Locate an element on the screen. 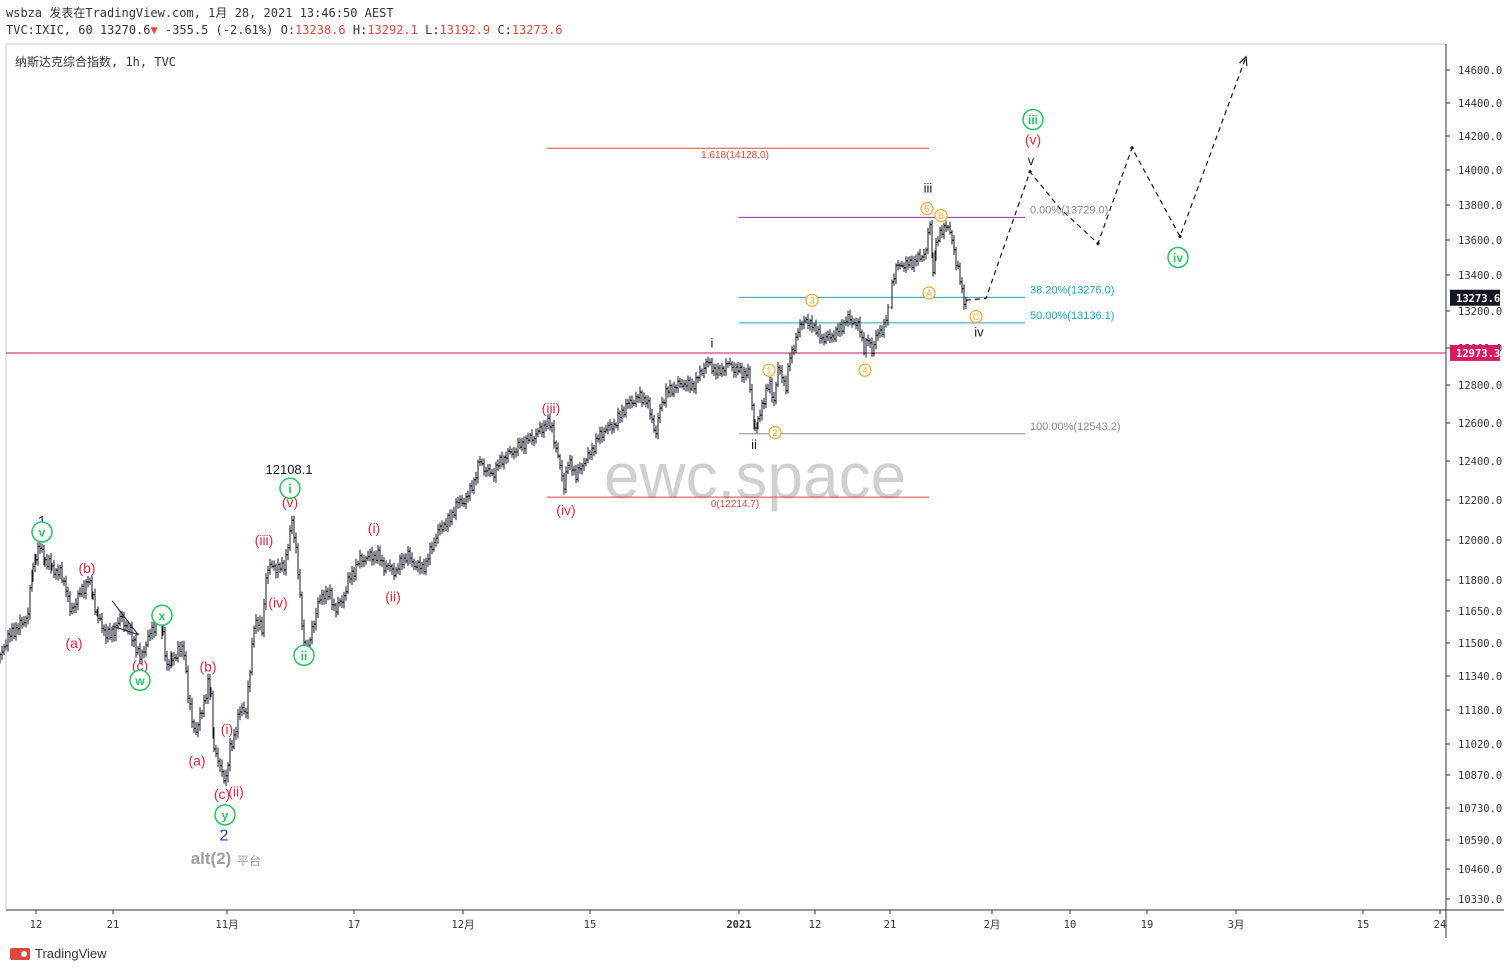  open-value: 13238.6 is located at coordinates (320, 30).